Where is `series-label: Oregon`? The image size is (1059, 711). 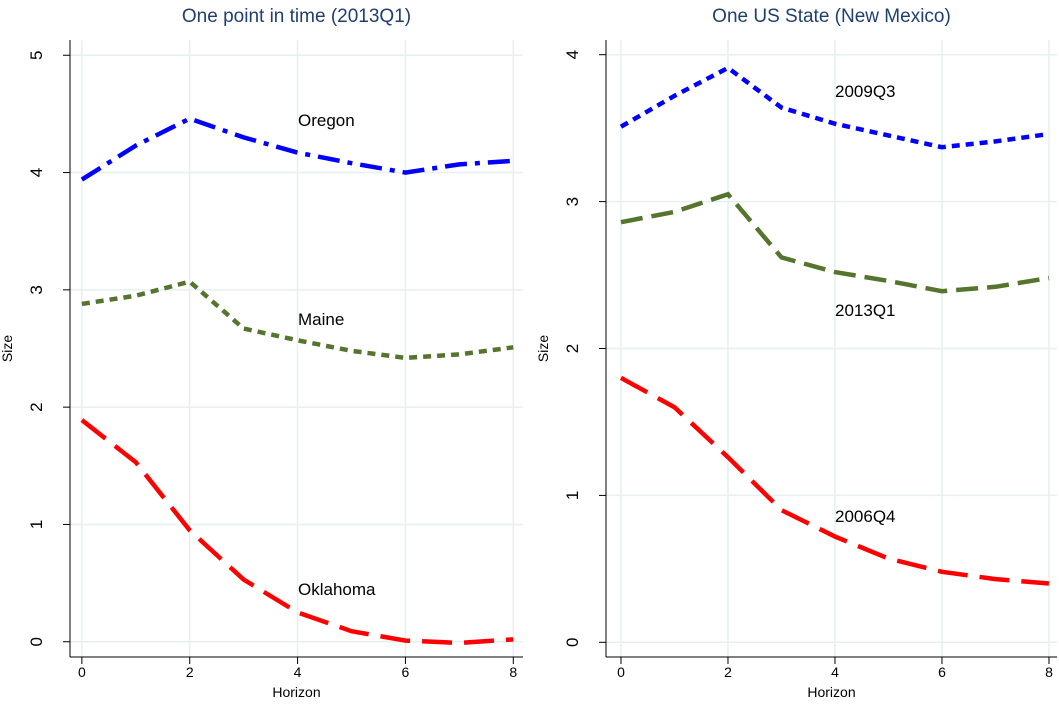
series-label: Oregon is located at coordinates (326, 120).